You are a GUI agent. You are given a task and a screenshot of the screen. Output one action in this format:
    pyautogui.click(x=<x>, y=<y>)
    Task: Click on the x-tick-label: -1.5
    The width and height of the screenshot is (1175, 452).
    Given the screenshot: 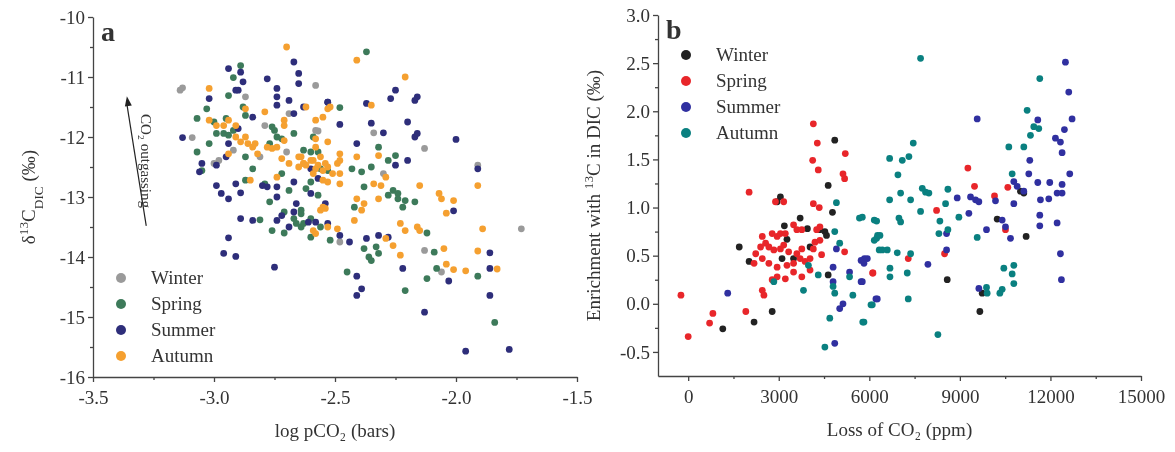 What is the action you would take?
    pyautogui.click(x=577, y=397)
    